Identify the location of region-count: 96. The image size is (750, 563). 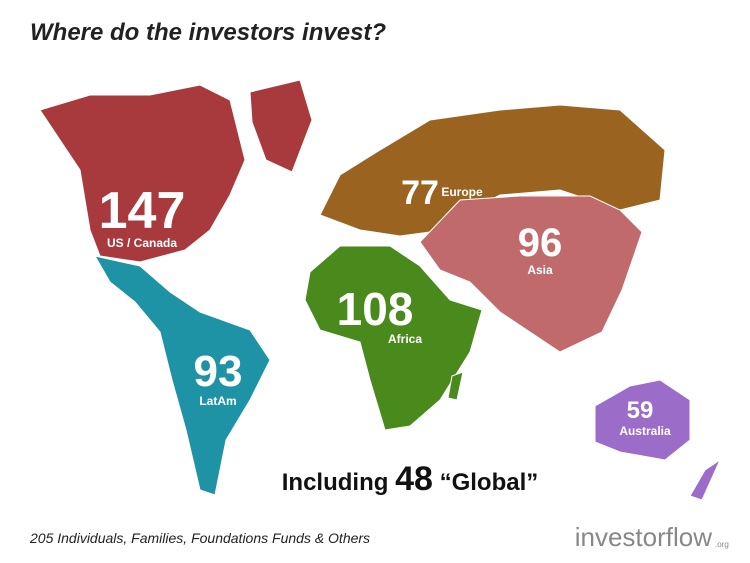
(540, 243).